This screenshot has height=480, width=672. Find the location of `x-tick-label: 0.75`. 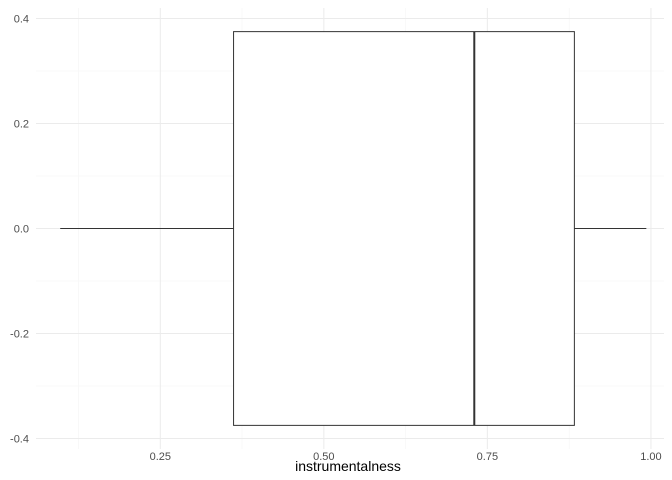

x-tick-label: 0.75 is located at coordinates (487, 457).